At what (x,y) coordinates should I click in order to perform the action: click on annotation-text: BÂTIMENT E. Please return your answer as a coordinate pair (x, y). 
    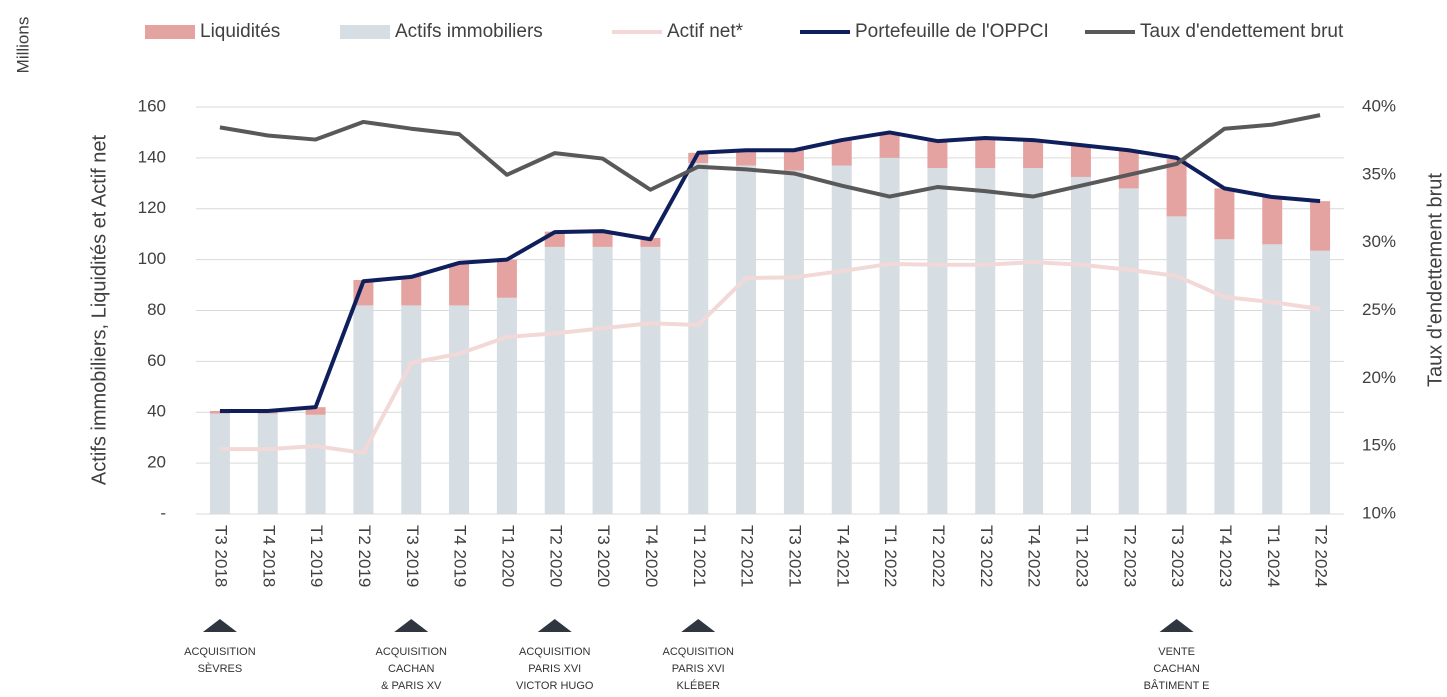
    Looking at the image, I should click on (1177, 685).